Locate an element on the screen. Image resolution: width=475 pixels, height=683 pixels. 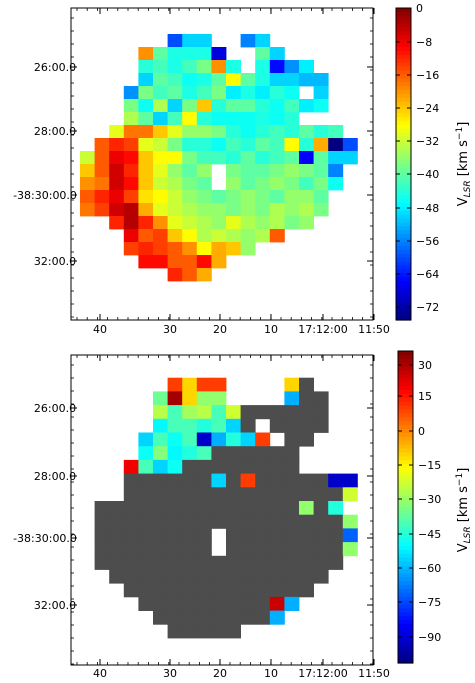
top-cb-tick-5: −40 is located at coordinates (427, 174).